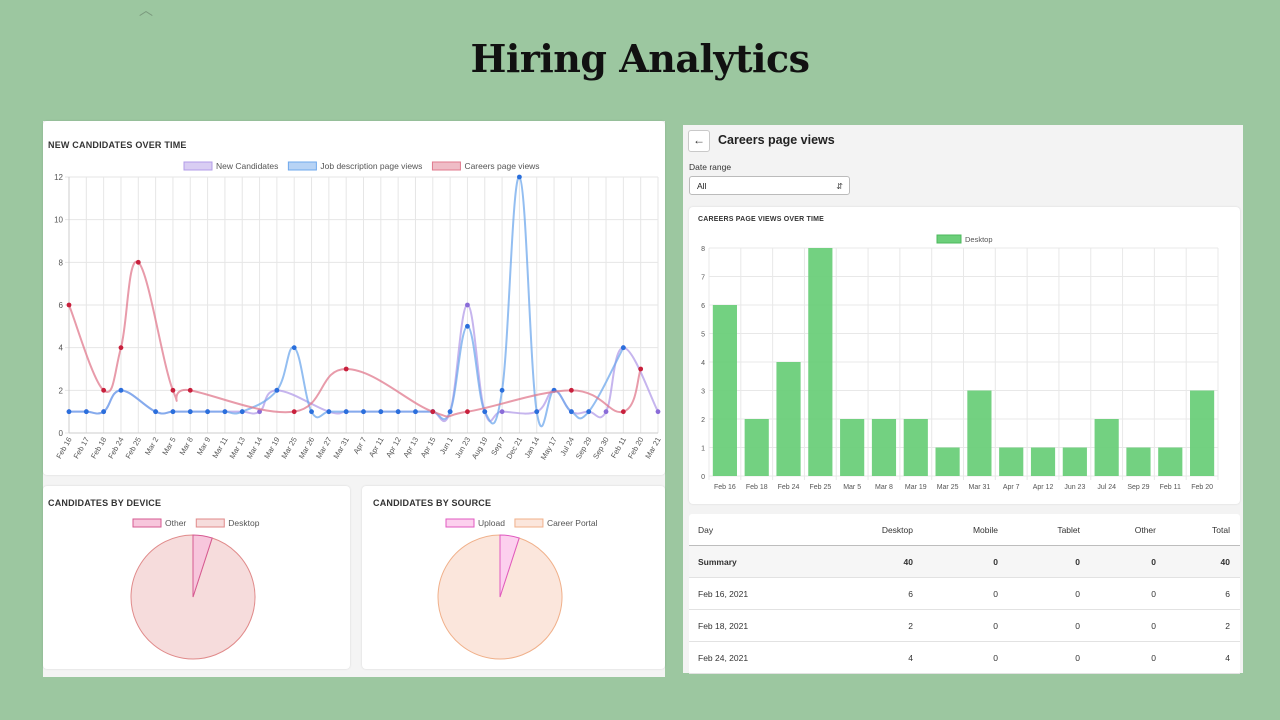 This screenshot has height=720, width=1280. What do you see at coordinates (897, 530) in the screenshot?
I see `table-header-cell: Desktop` at bounding box center [897, 530].